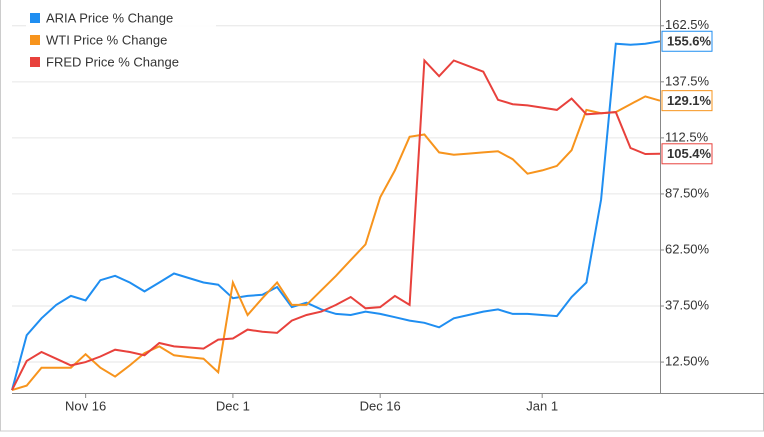 The height and width of the screenshot is (437, 764). What do you see at coordinates (687, 24) in the screenshot?
I see `y-tick-label: 162.5%` at bounding box center [687, 24].